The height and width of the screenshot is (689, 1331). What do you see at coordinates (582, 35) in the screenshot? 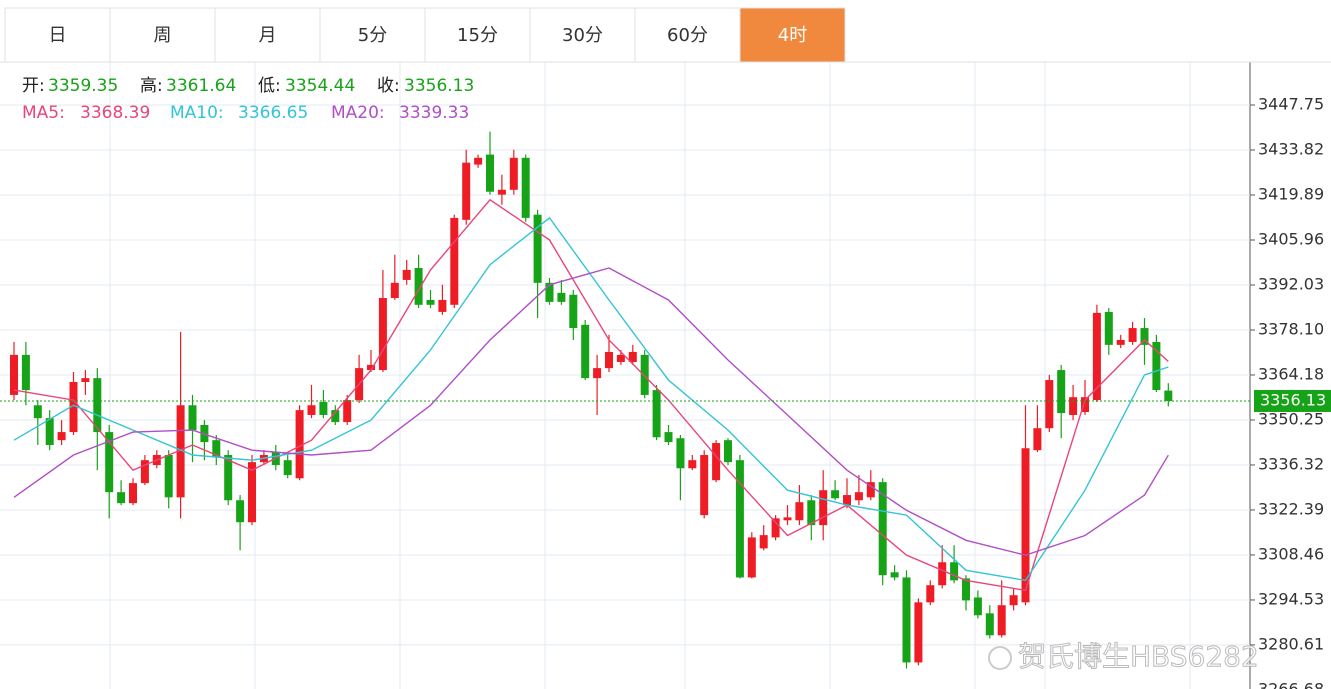
I see `tab-label: 30分` at bounding box center [582, 35].